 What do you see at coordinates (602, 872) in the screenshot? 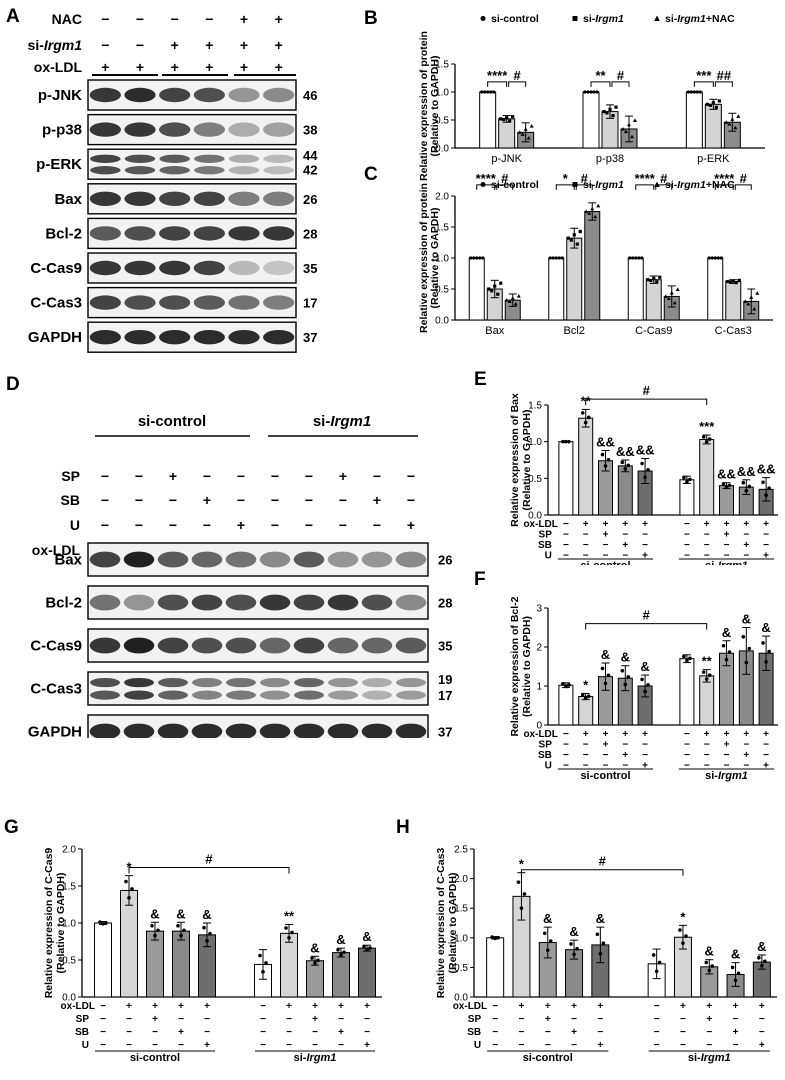
I see `bridge-bracket` at bounding box center [602, 872].